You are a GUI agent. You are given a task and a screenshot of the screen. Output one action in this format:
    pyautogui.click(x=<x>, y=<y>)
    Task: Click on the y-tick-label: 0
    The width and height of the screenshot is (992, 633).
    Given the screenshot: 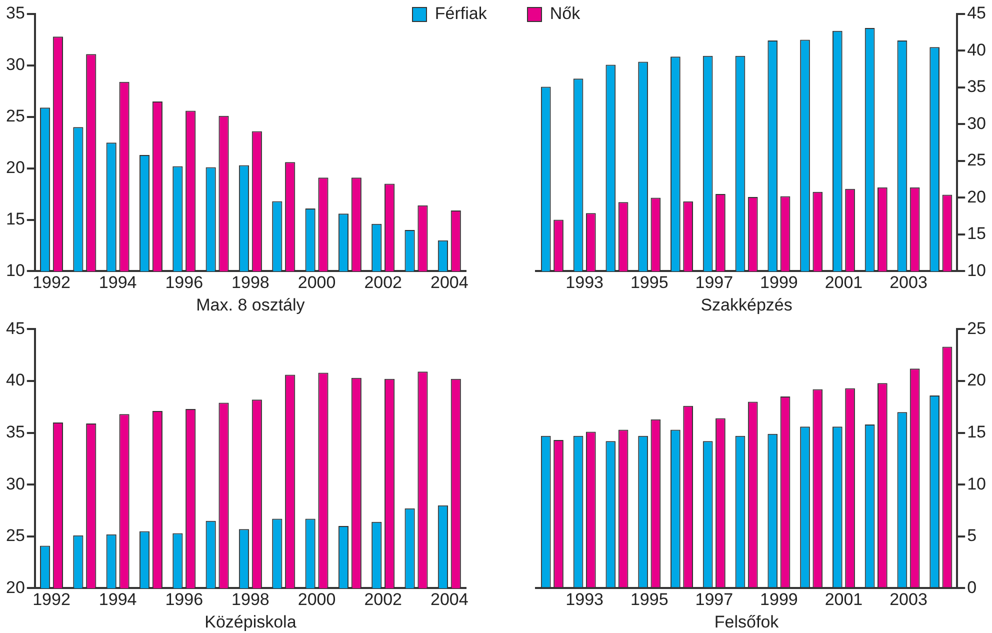 What is the action you would take?
    pyautogui.click(x=972, y=587)
    